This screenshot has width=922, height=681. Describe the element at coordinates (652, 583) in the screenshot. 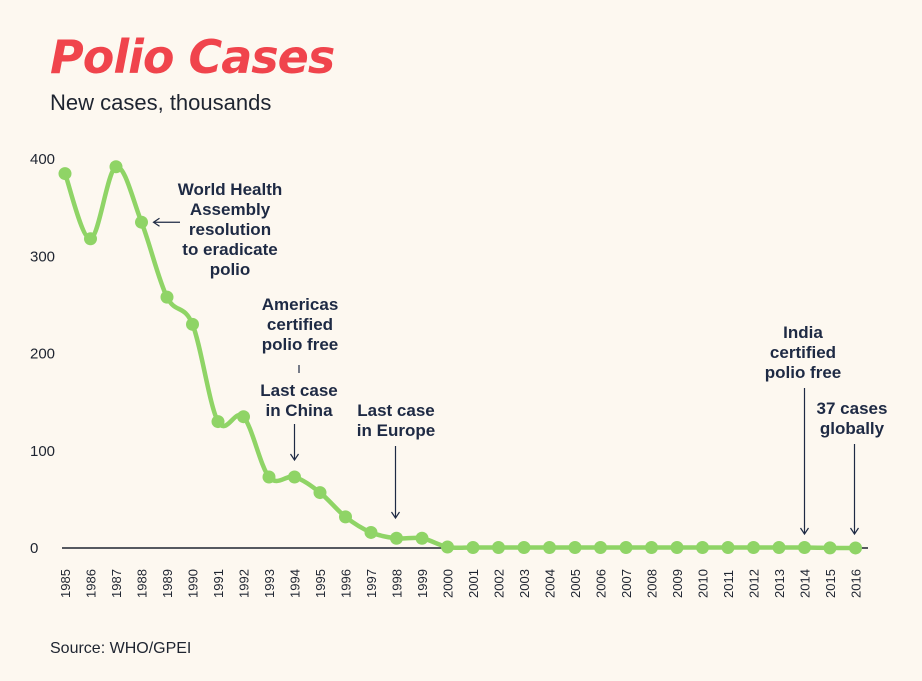

I see `x-tick-label: 2008` at that location.